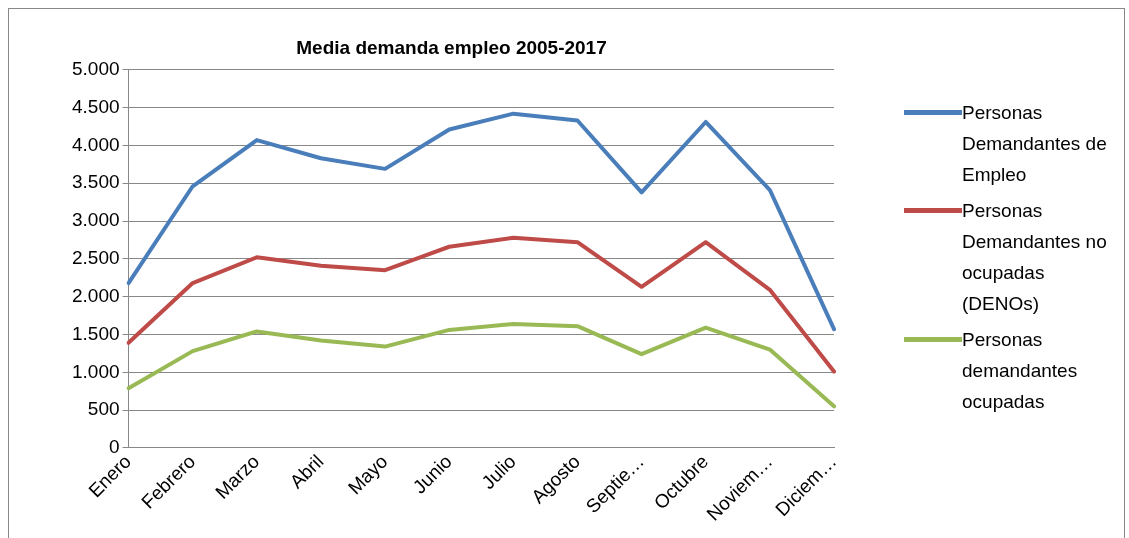 This screenshot has width=1129, height=538. I want to click on legend-label: Personas Demandantes no ocupadas (DENOs), so click(1035, 257).